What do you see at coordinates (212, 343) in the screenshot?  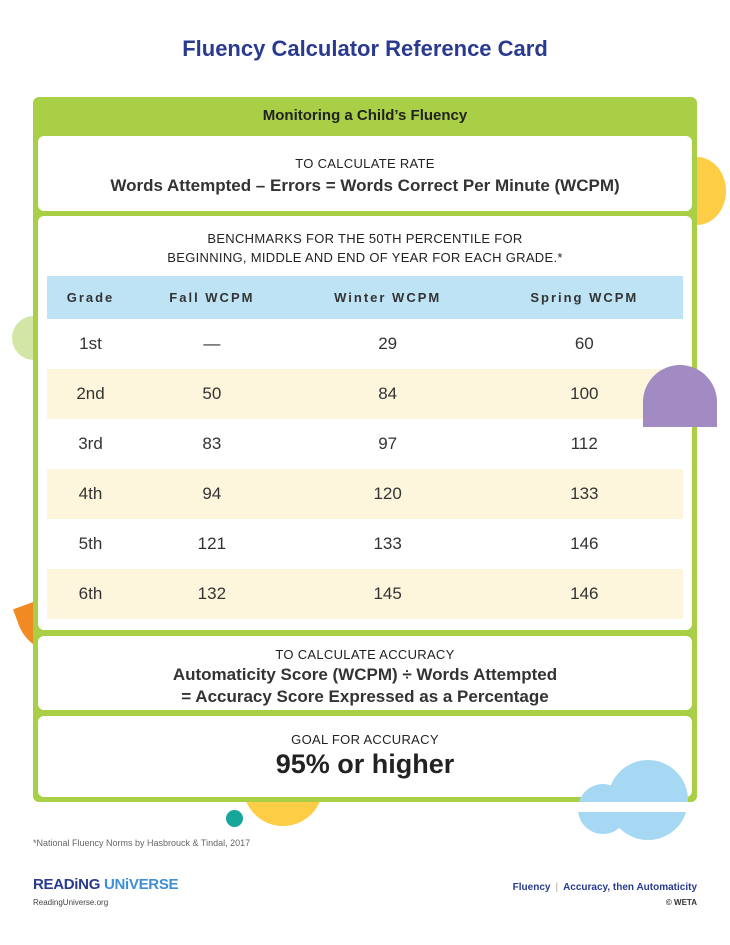 I see `fall-cell: —` at bounding box center [212, 343].